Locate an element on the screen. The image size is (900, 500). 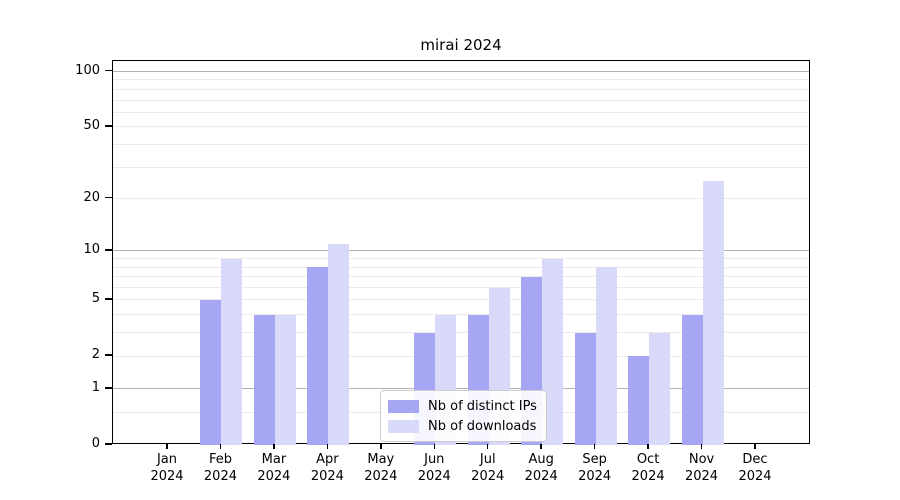
x-tick-label-feb: Feb 2024 is located at coordinates (220, 468).